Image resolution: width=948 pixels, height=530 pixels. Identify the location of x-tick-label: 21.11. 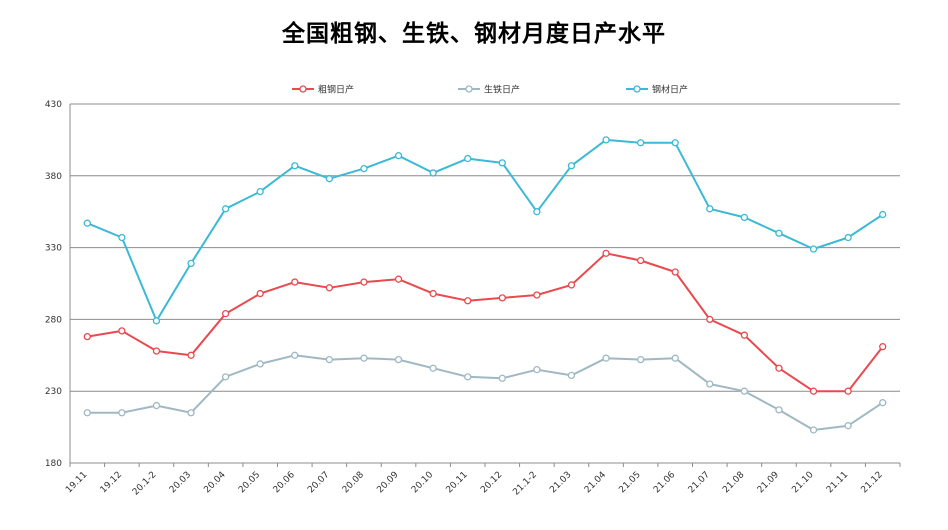
(837, 482).